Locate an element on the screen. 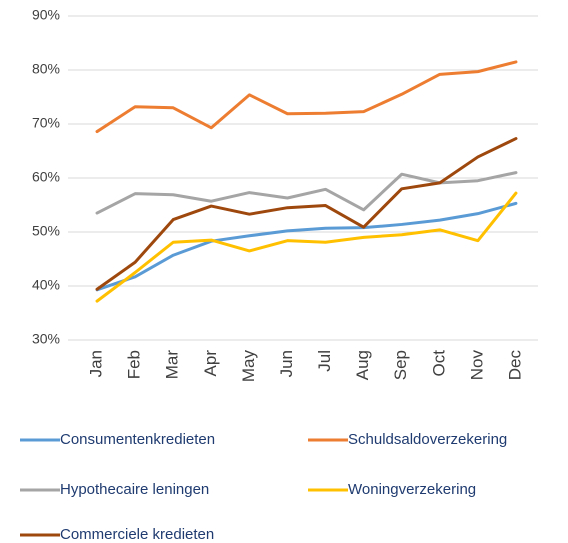  y-tick-label: 70% is located at coordinates (46, 123).